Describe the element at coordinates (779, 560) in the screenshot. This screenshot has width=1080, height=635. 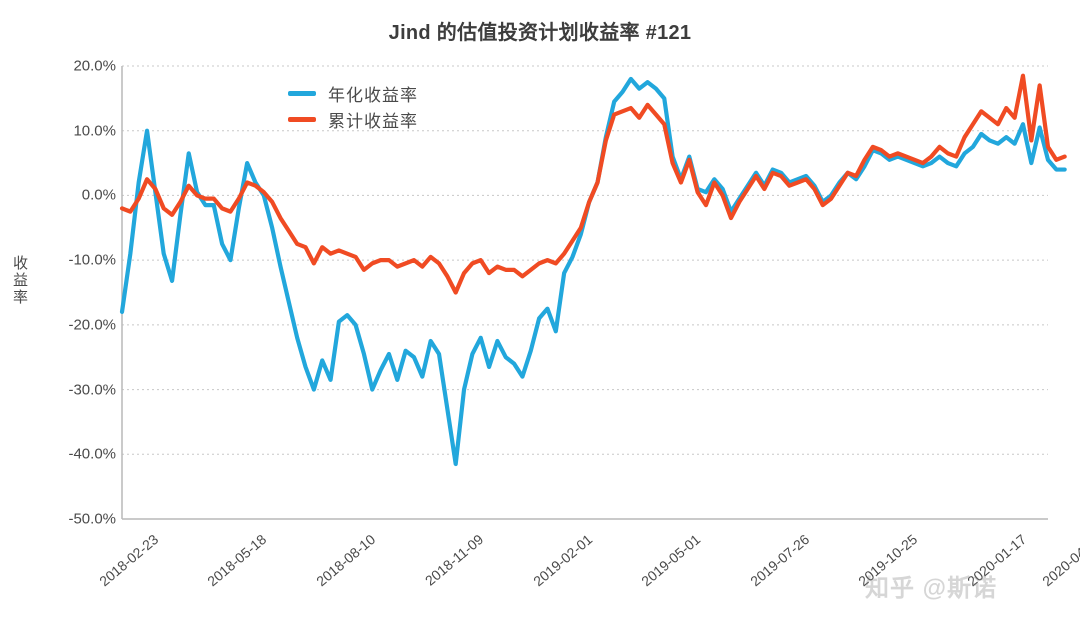
I see `x-tick-label: 2019-07-26` at that location.